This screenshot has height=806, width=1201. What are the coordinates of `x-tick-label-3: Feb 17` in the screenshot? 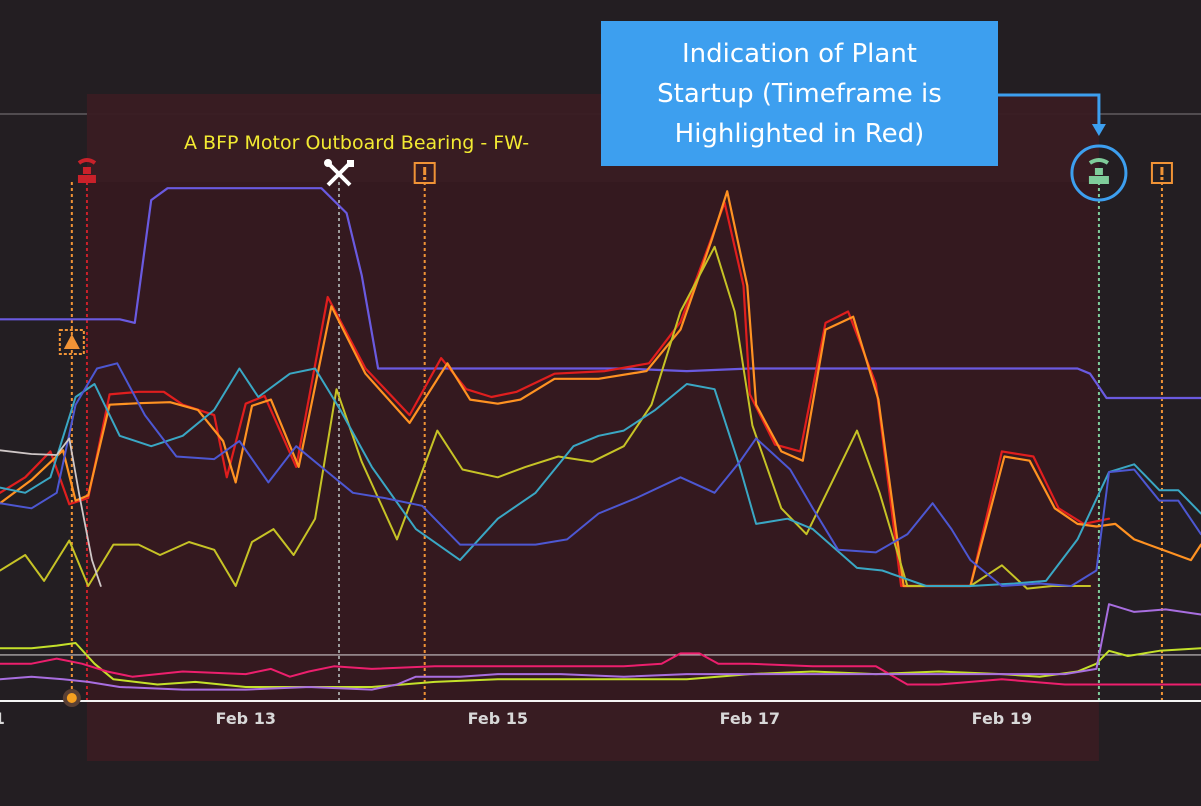 It's located at (750, 718).